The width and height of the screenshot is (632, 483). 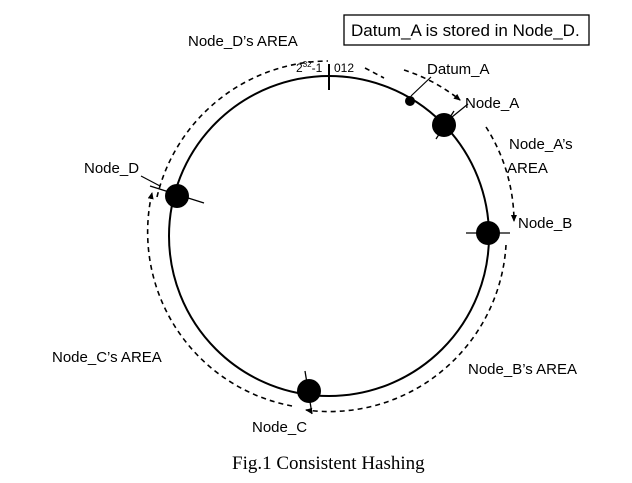 I want to click on note-box: Datum_A is stored in Node_D., so click(x=466, y=30).